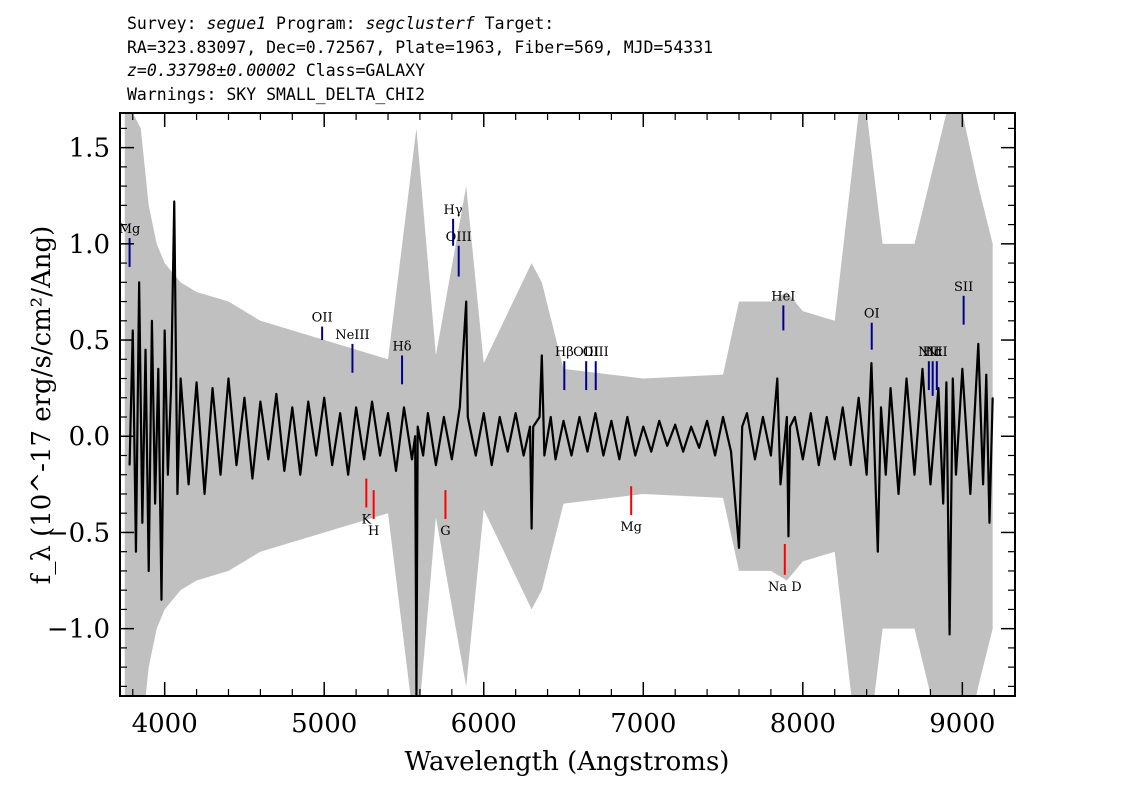  What do you see at coordinates (453, 210) in the screenshot?
I see `emission-label-h-4: Hγ` at bounding box center [453, 210].